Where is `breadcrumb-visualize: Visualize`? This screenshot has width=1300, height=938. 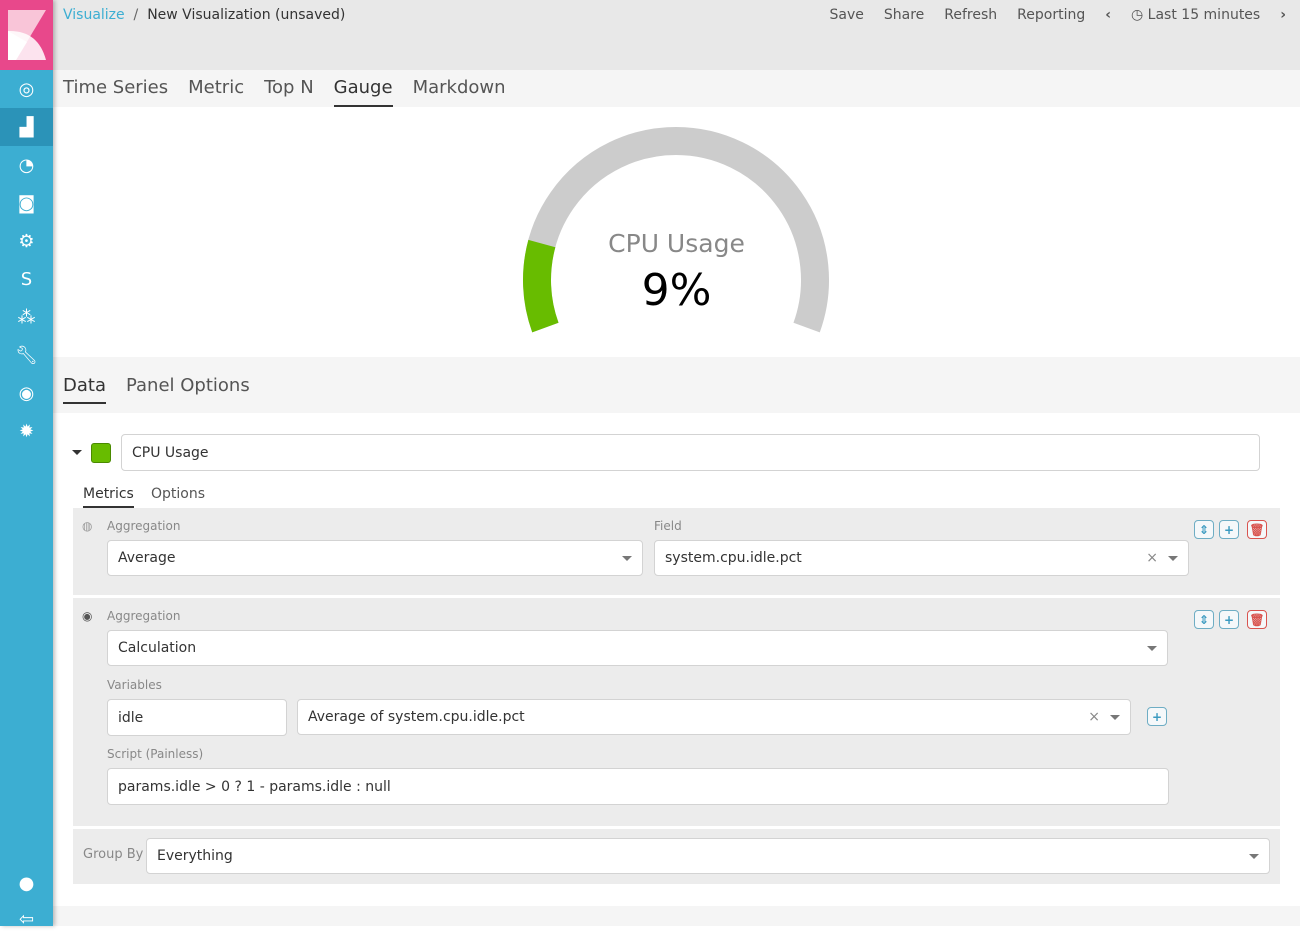
breadcrumb-visualize: Visualize is located at coordinates (94, 15).